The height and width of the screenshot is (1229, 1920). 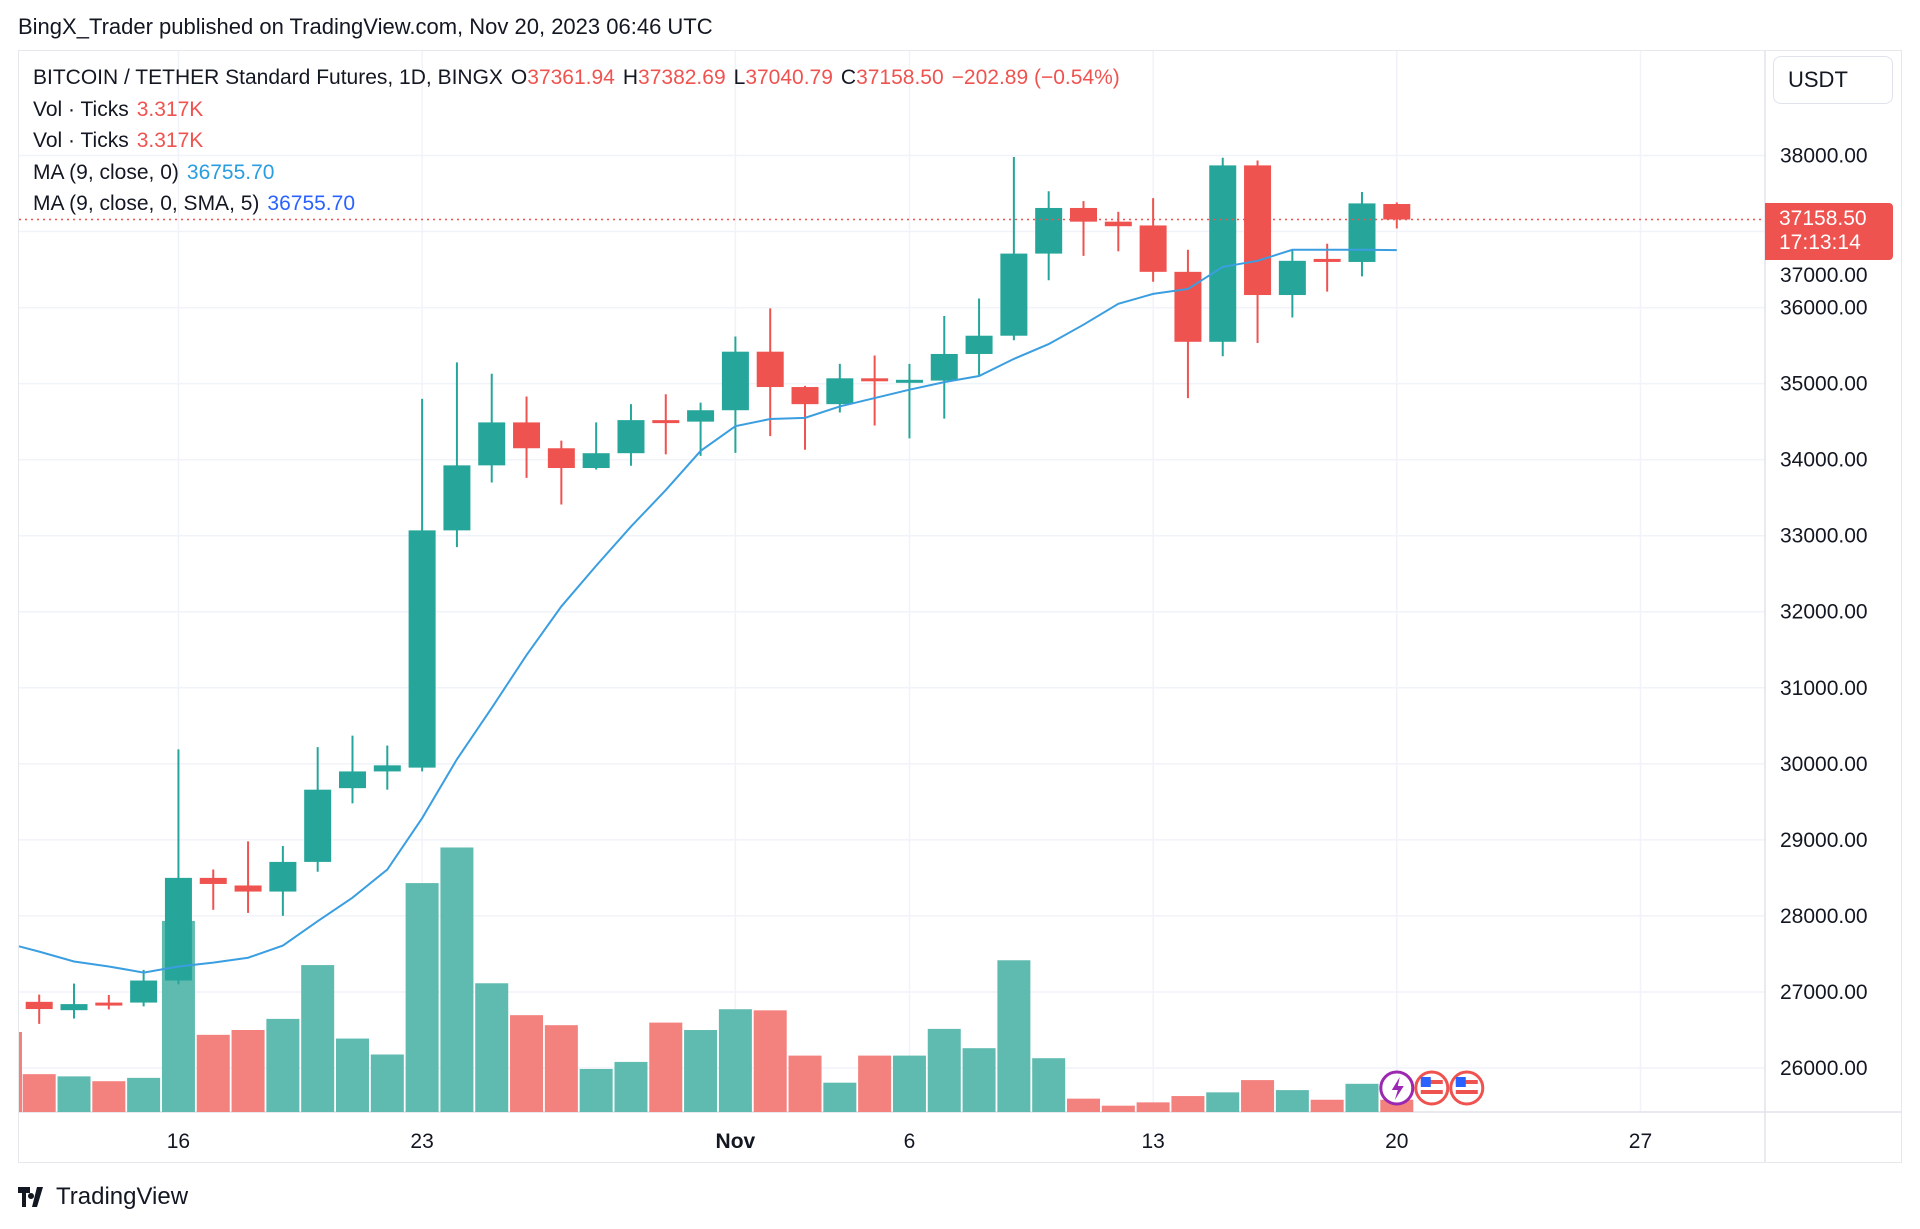 What do you see at coordinates (1824, 688) in the screenshot?
I see `price-tick-label: 31000.00` at bounding box center [1824, 688].